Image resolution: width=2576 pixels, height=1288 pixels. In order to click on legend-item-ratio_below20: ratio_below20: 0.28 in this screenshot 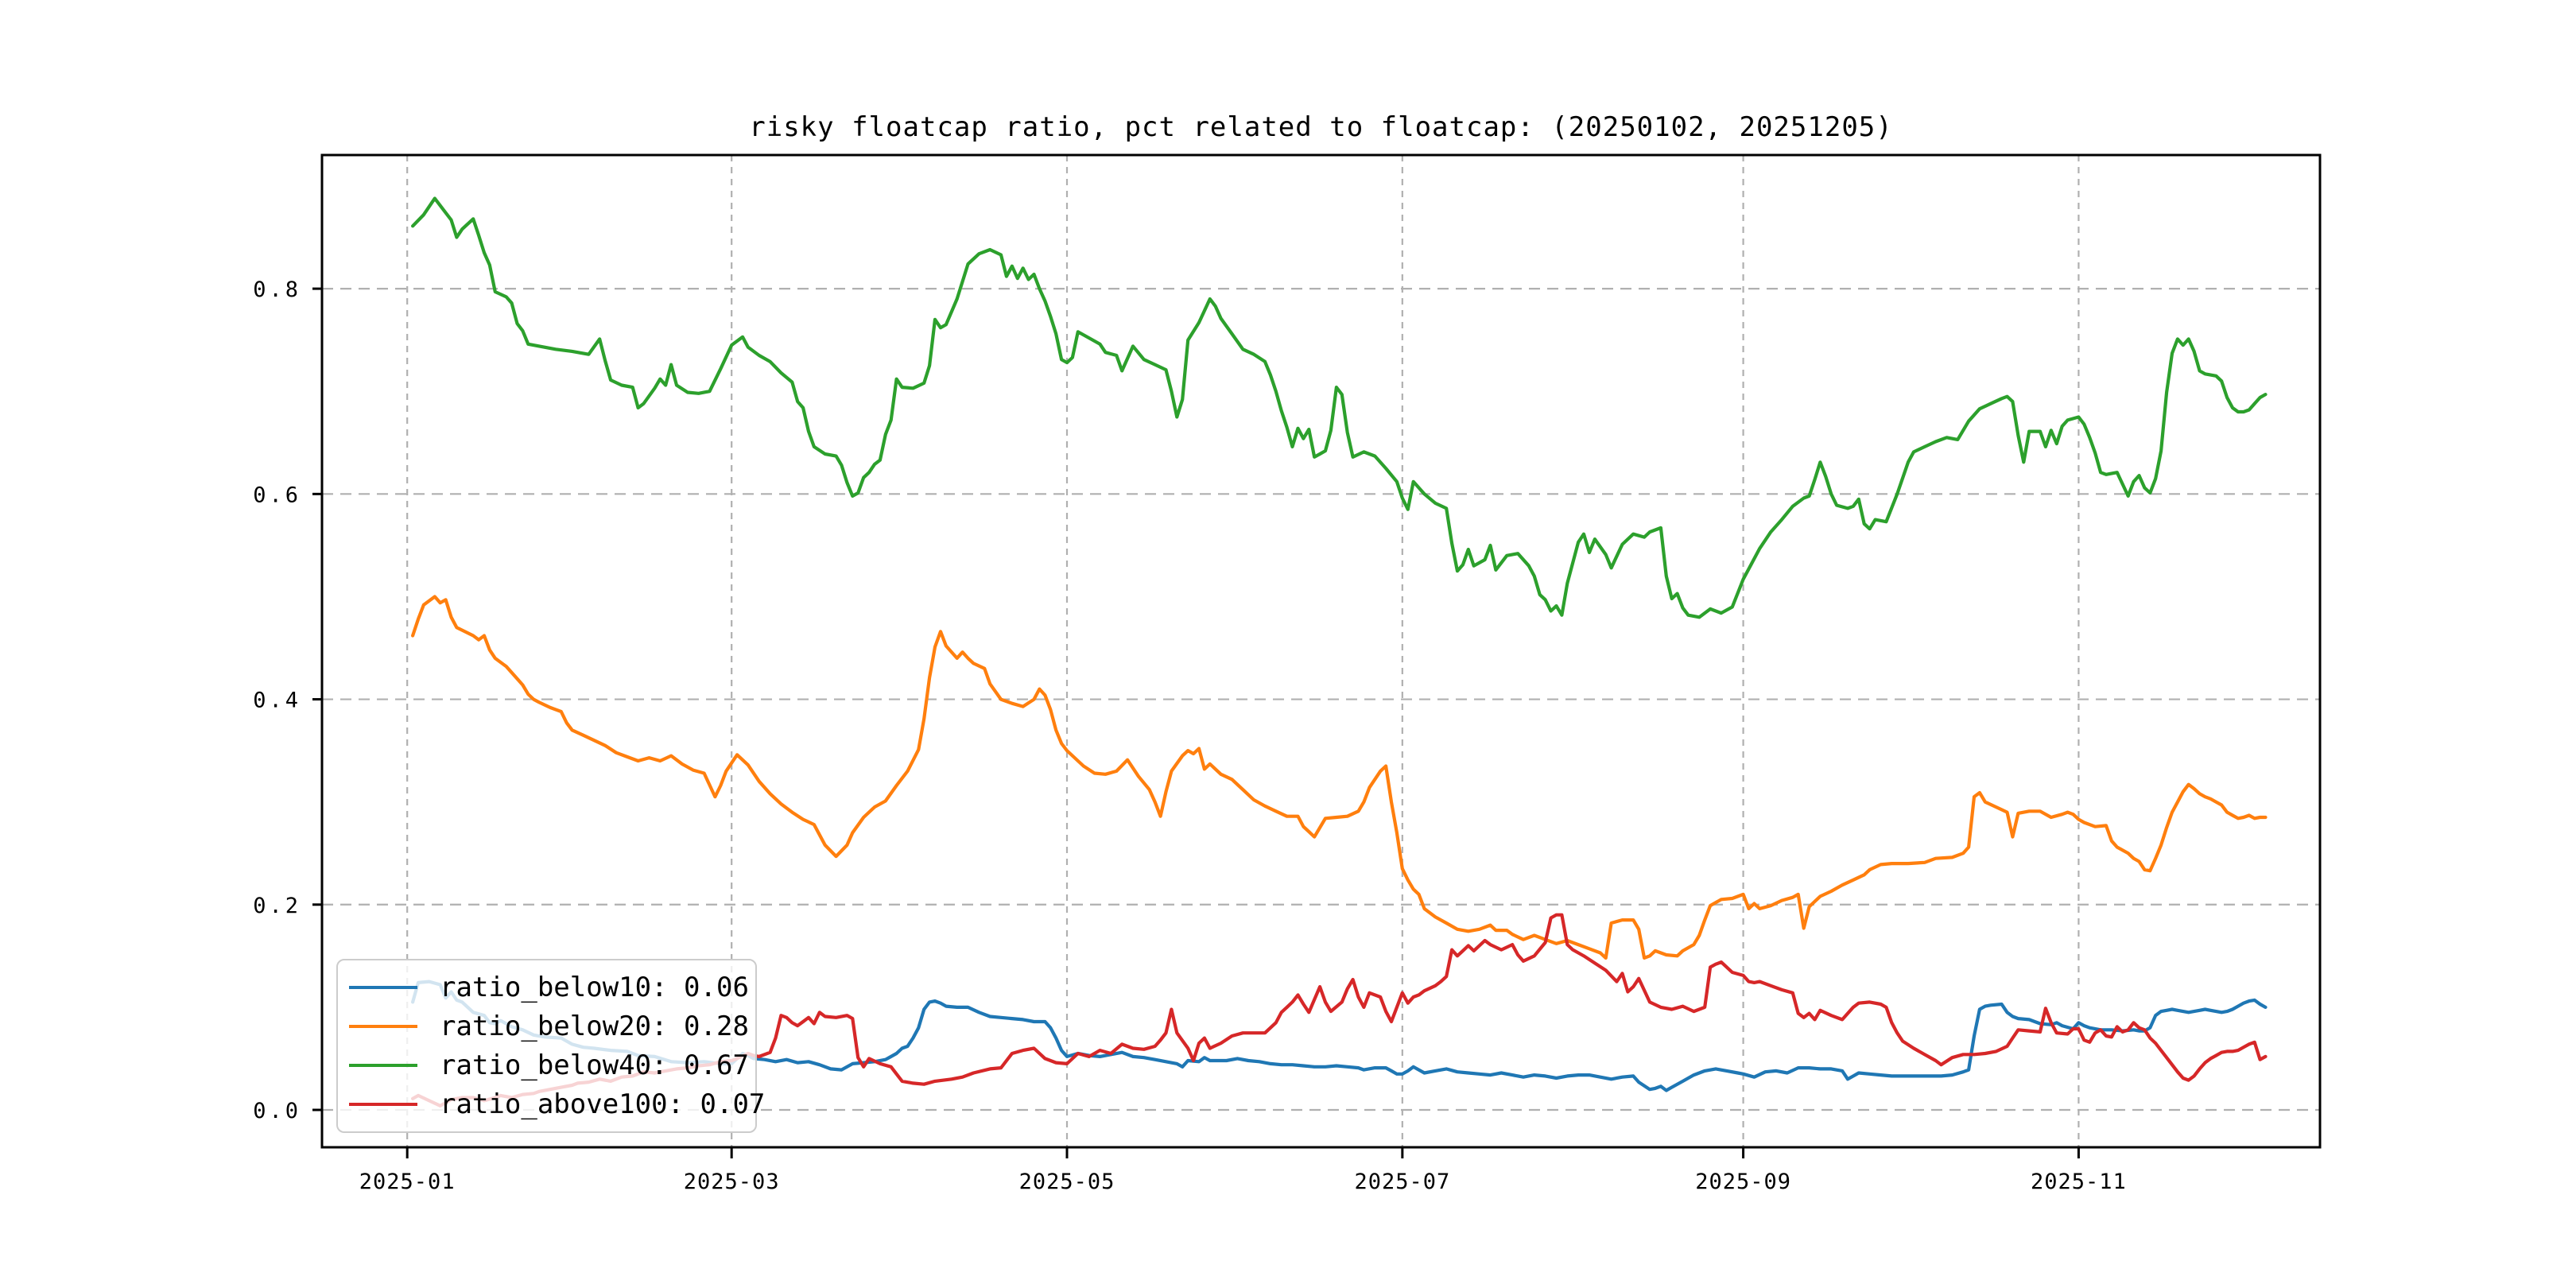, I will do `click(552, 1026)`.